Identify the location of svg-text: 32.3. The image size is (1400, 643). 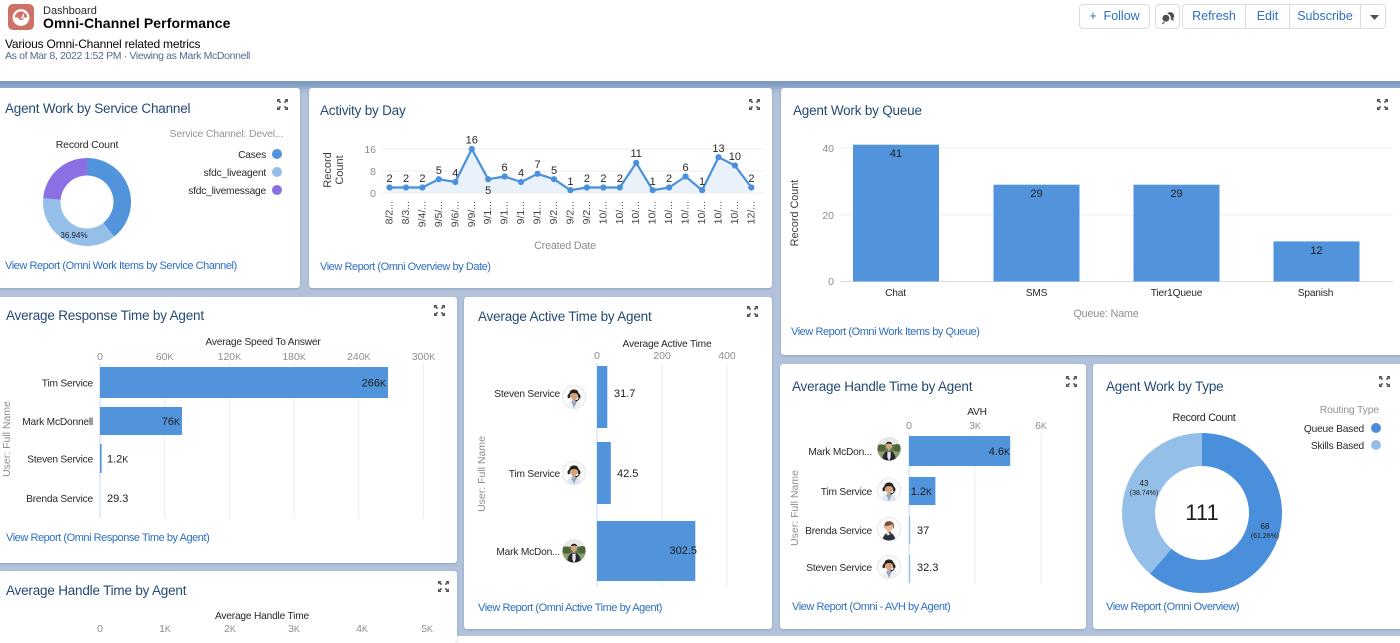
(927, 568).